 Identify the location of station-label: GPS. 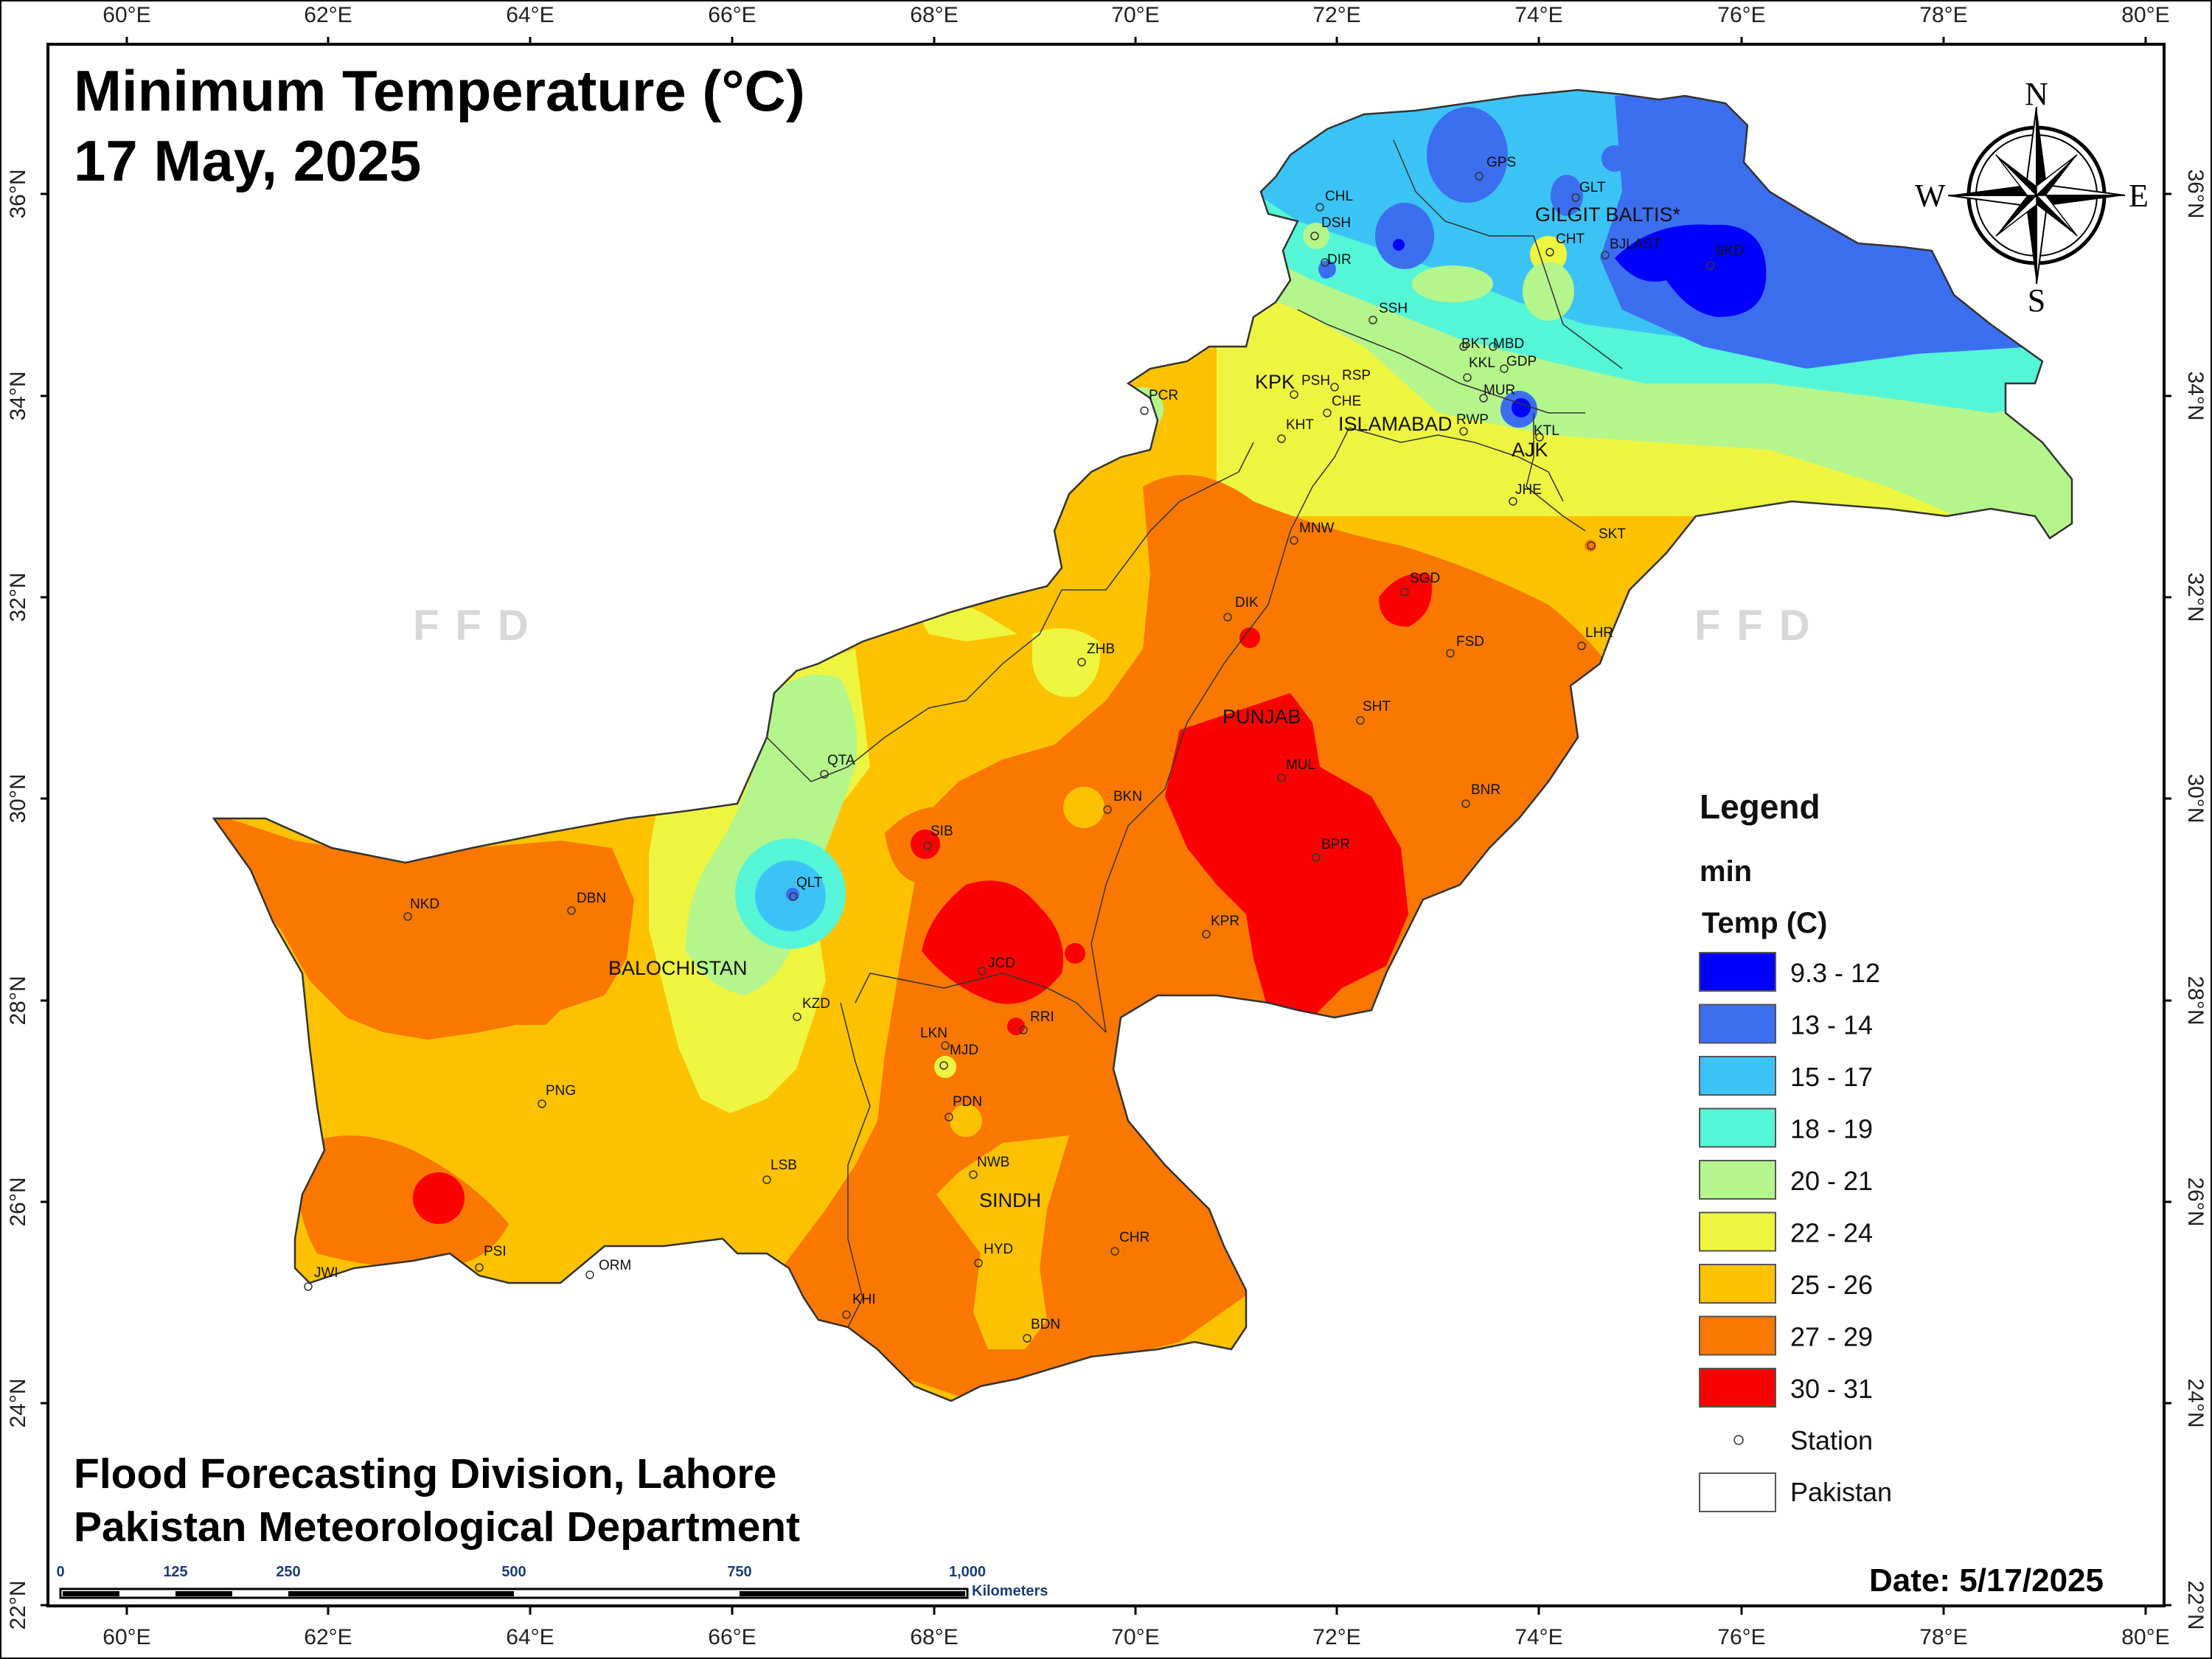
(1501, 162).